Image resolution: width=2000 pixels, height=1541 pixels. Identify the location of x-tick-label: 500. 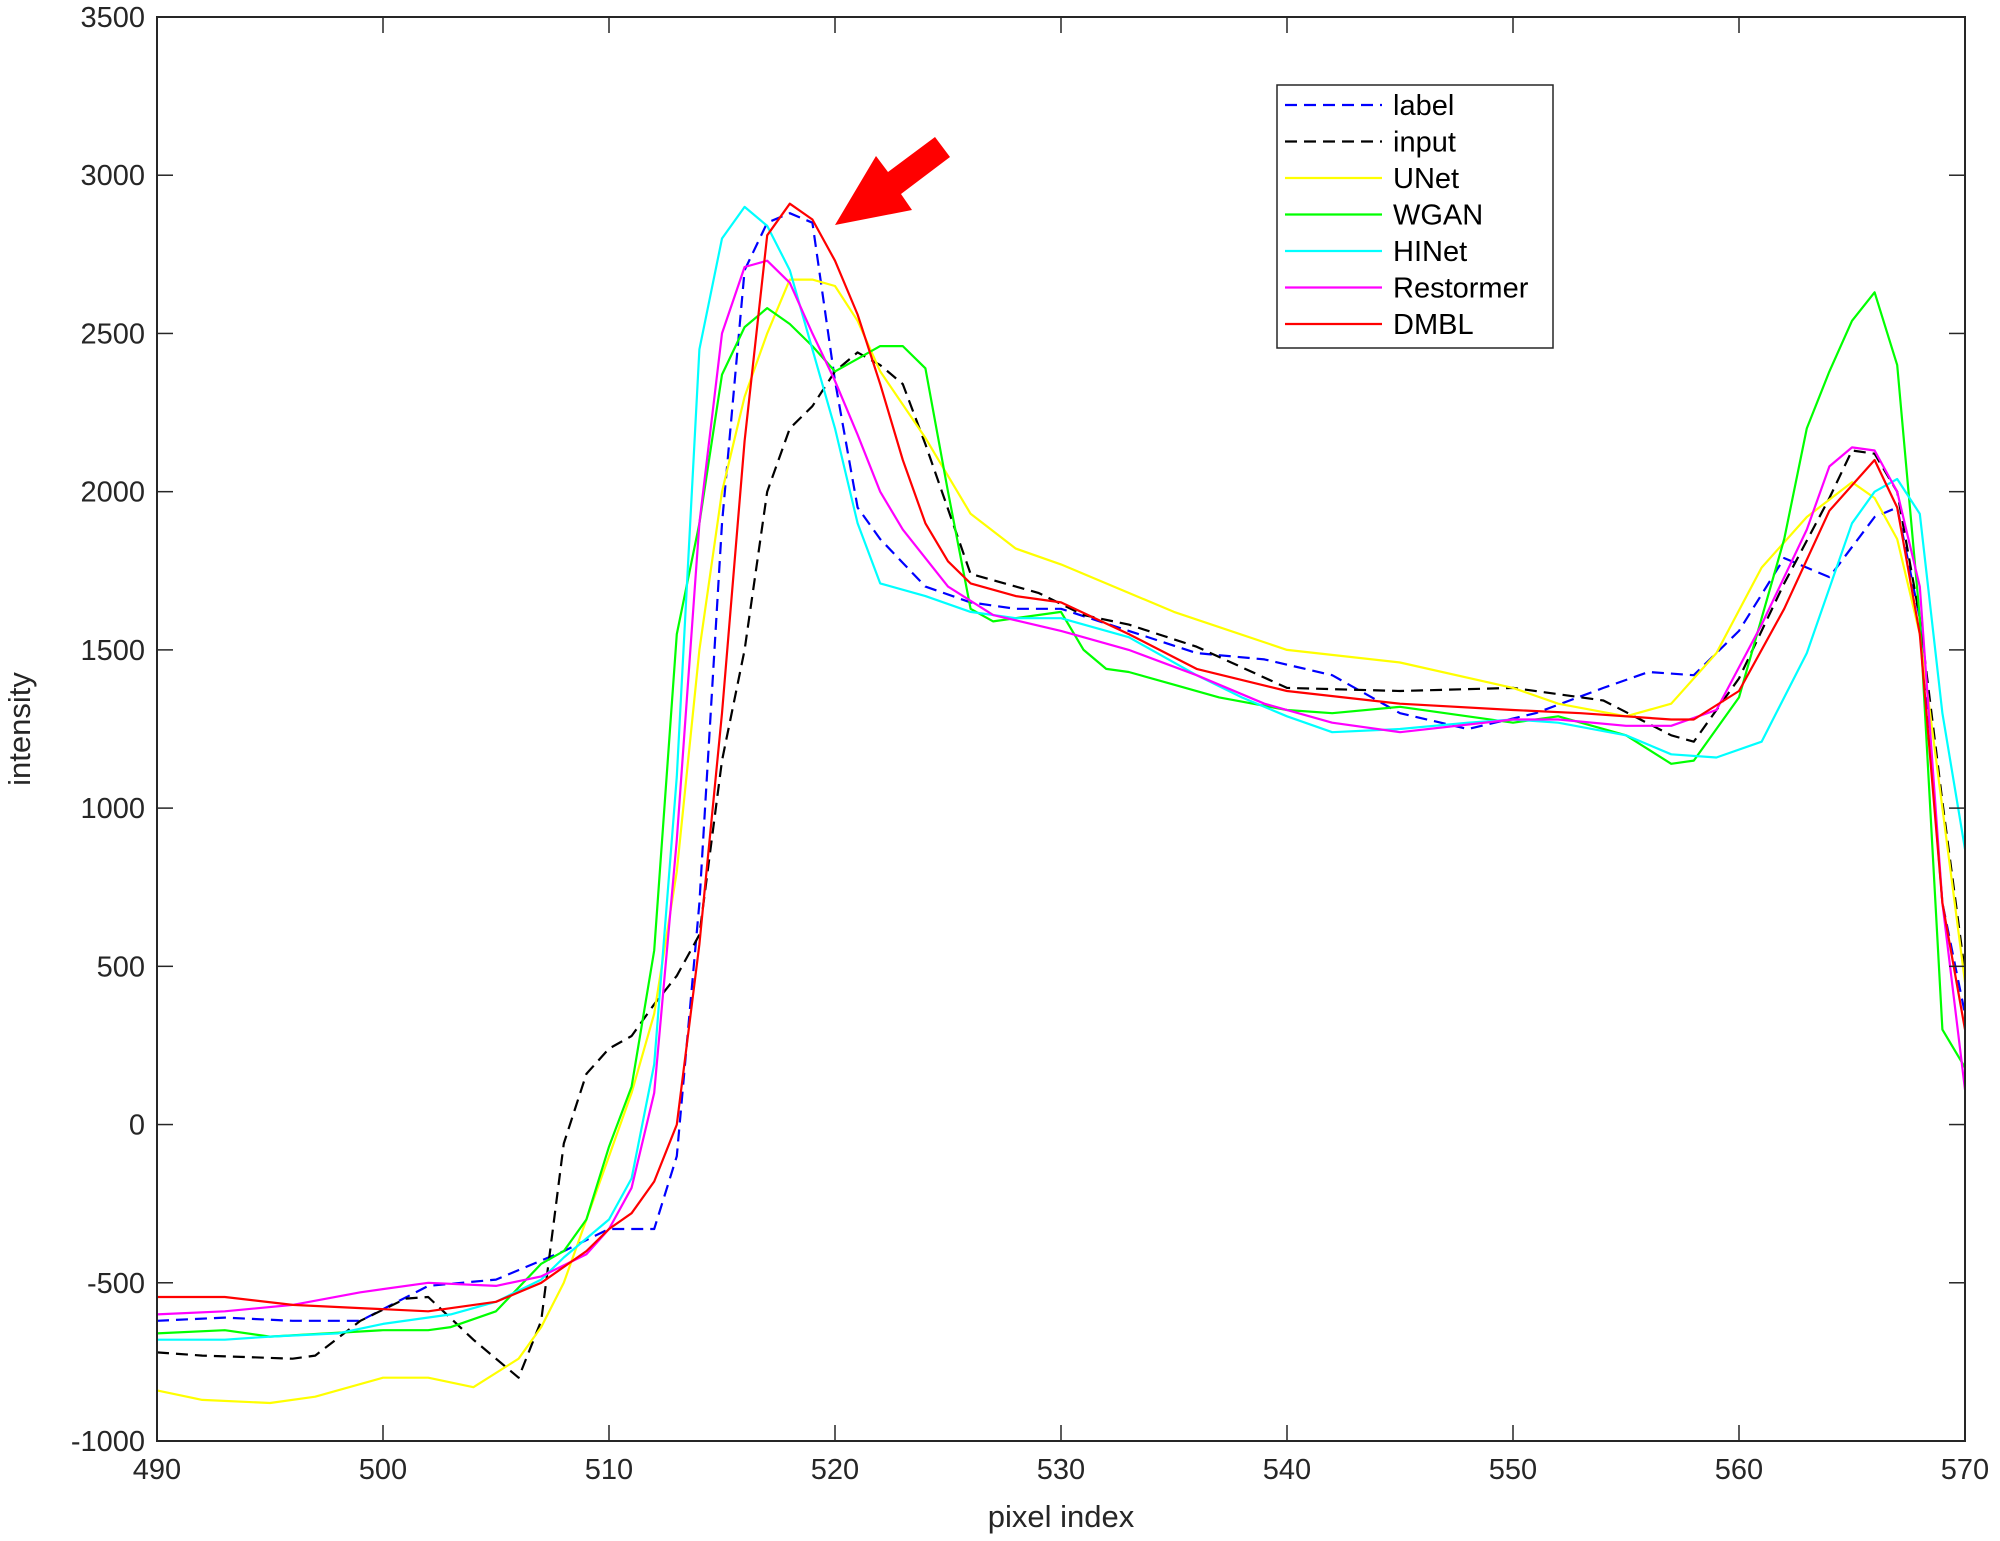
(383, 1470).